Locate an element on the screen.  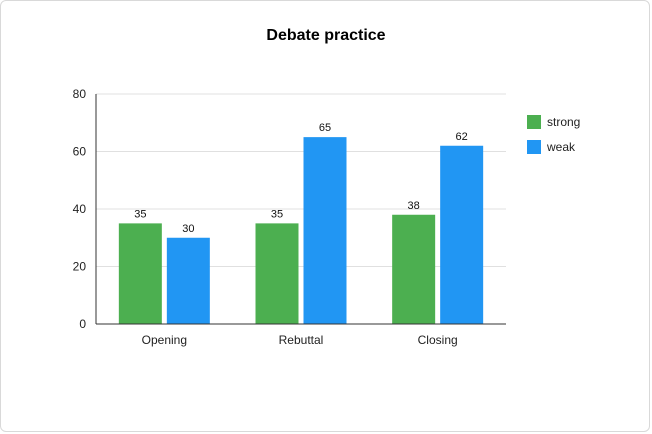
bar-weak-opening is located at coordinates (188, 280).